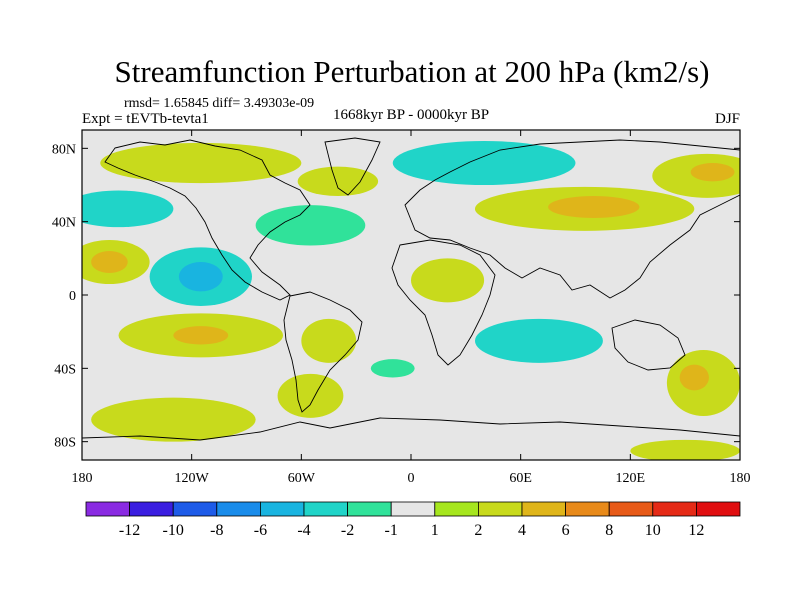 This screenshot has height=600, width=800. Describe the element at coordinates (411, 478) in the screenshot. I see `x-tick-label: 0` at that location.